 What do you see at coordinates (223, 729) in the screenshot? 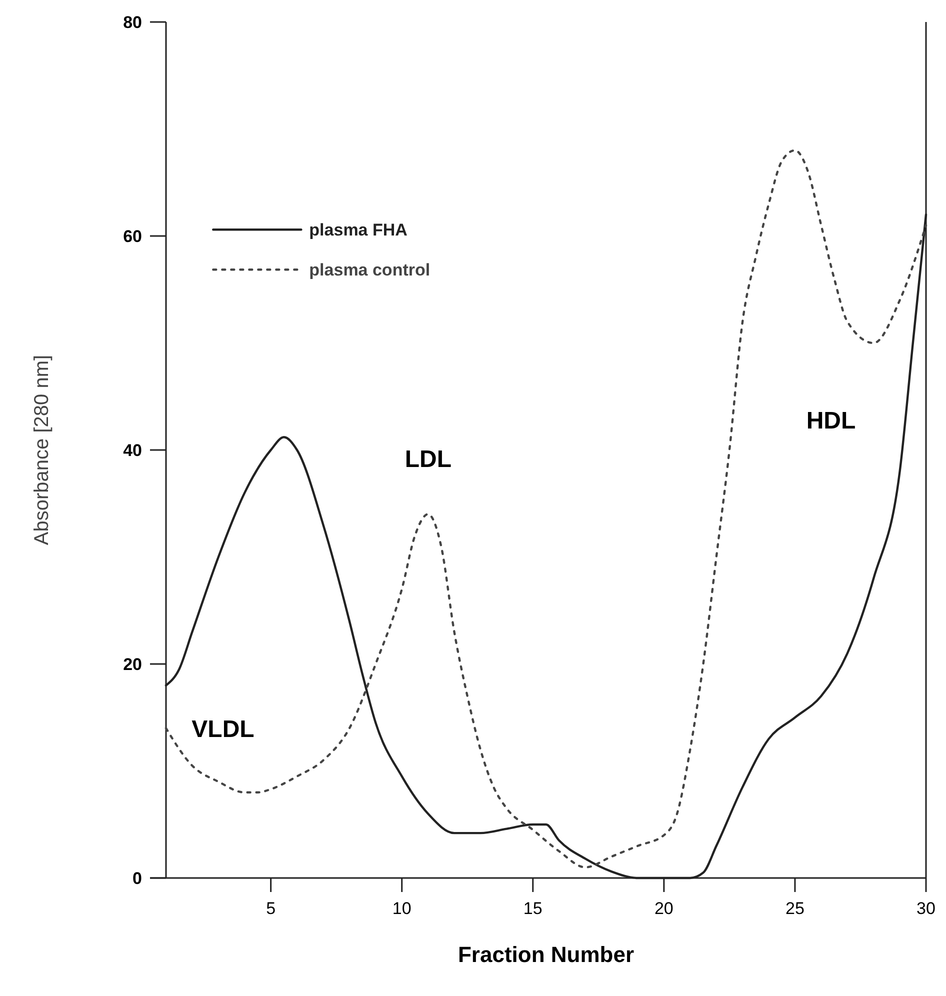
I see `annotation: VLDL` at bounding box center [223, 729].